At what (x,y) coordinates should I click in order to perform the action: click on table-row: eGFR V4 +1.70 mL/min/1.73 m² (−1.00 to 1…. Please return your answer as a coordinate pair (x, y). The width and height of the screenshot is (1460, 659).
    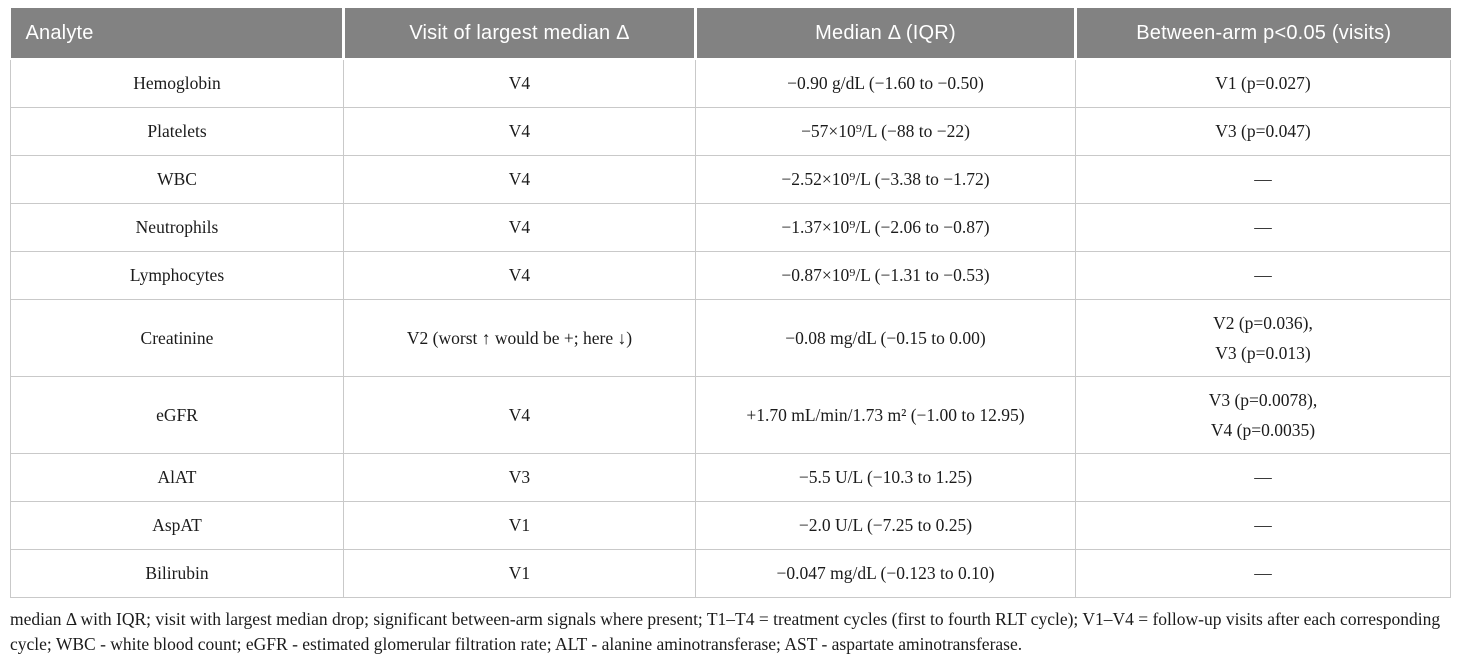
    Looking at the image, I should click on (730, 414).